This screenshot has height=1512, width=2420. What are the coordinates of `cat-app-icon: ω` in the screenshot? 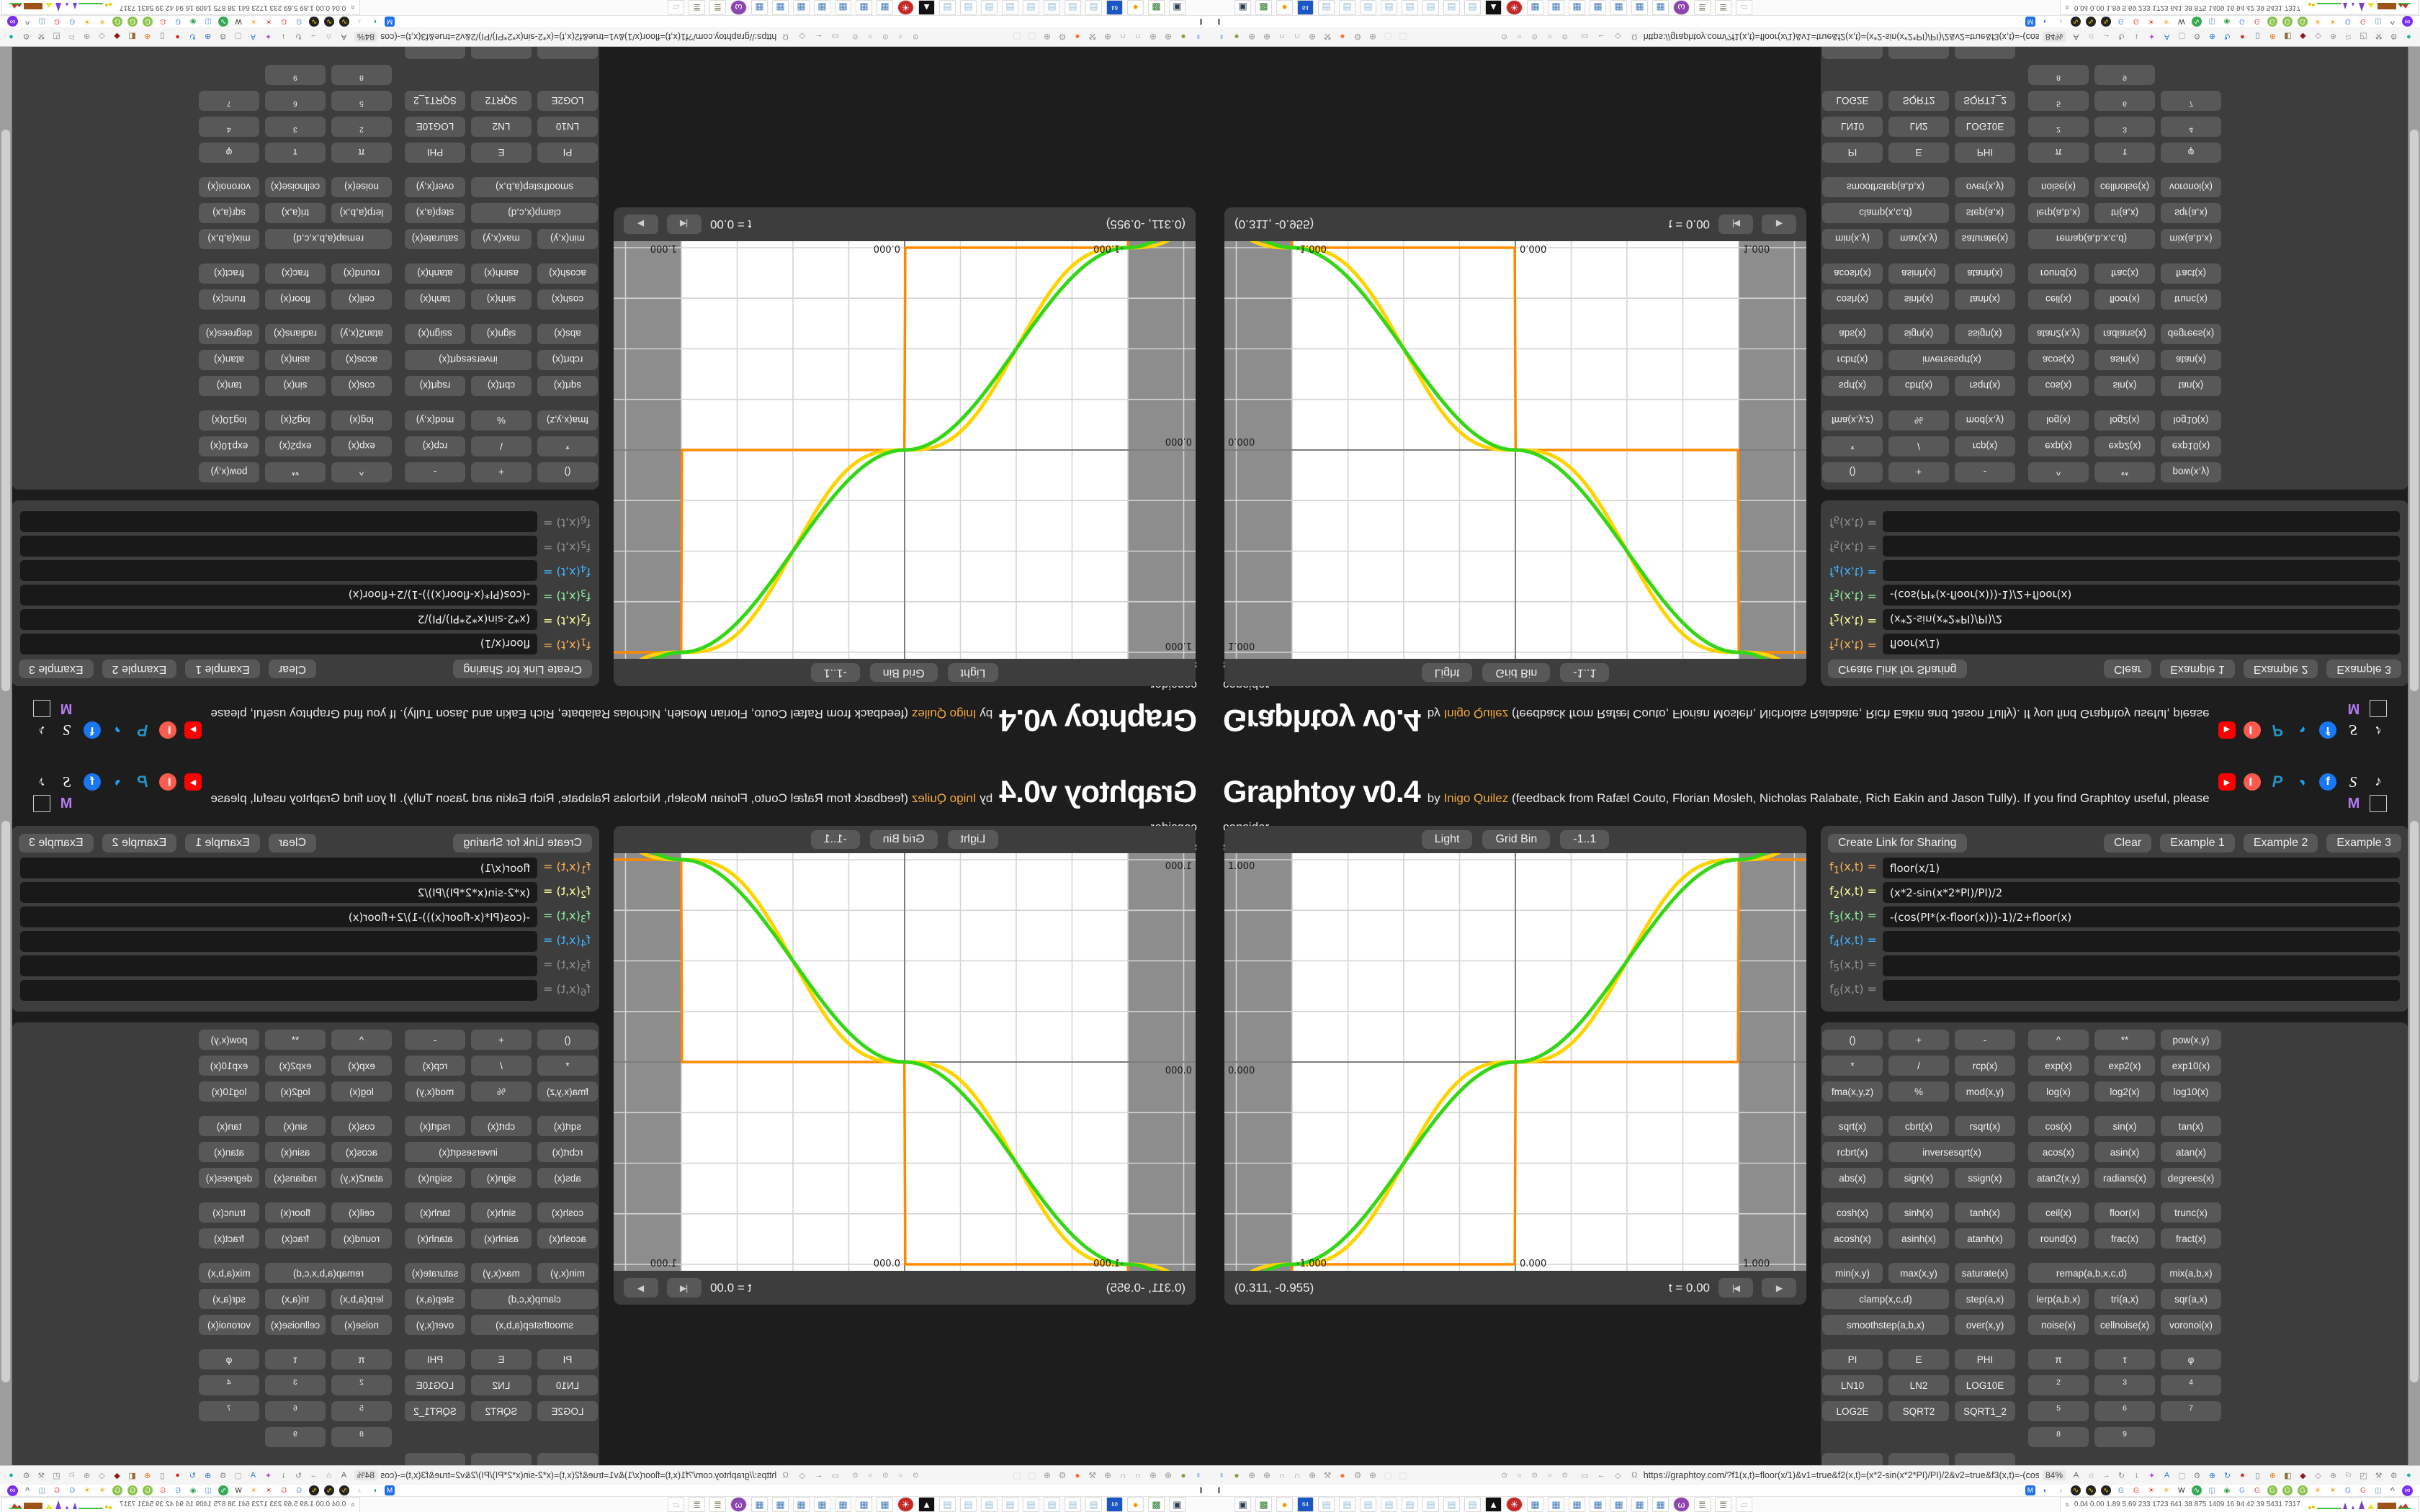 It's located at (738, 7).